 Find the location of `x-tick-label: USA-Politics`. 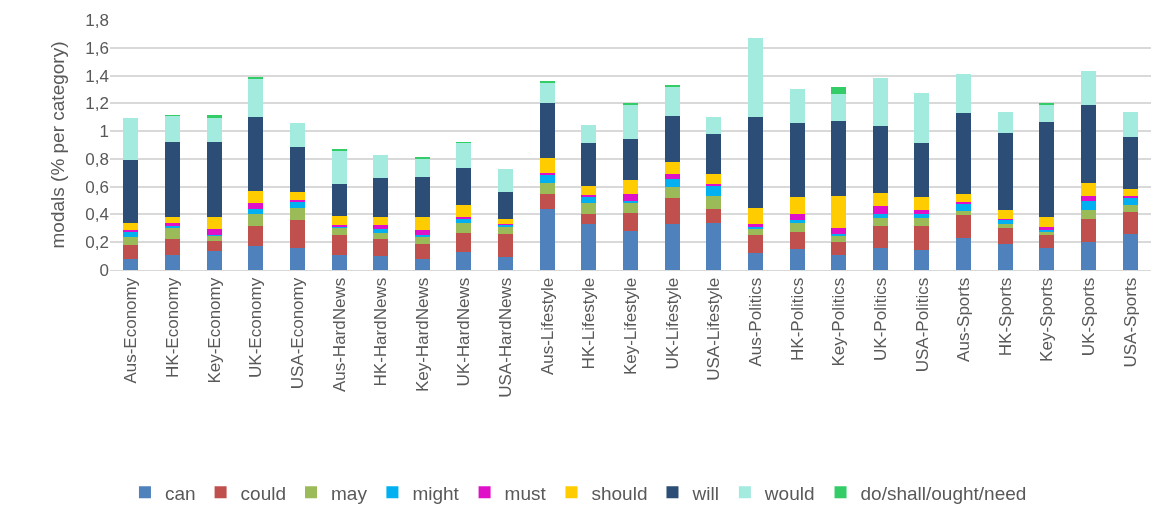

x-tick-label: USA-Politics is located at coordinates (922, 325).